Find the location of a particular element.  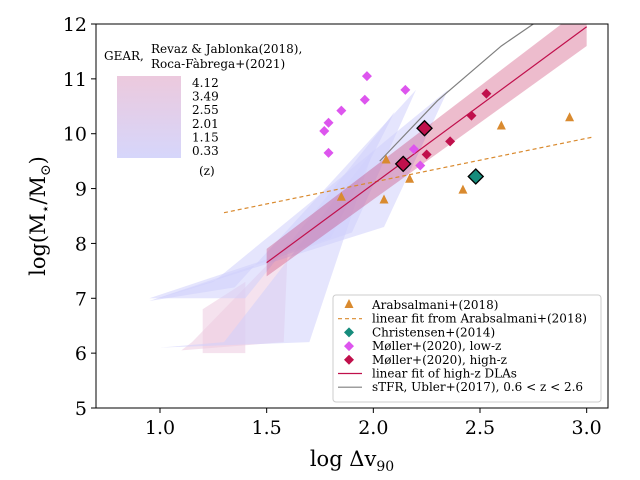

gear-region-z-2.55 is located at coordinates (267, 249).